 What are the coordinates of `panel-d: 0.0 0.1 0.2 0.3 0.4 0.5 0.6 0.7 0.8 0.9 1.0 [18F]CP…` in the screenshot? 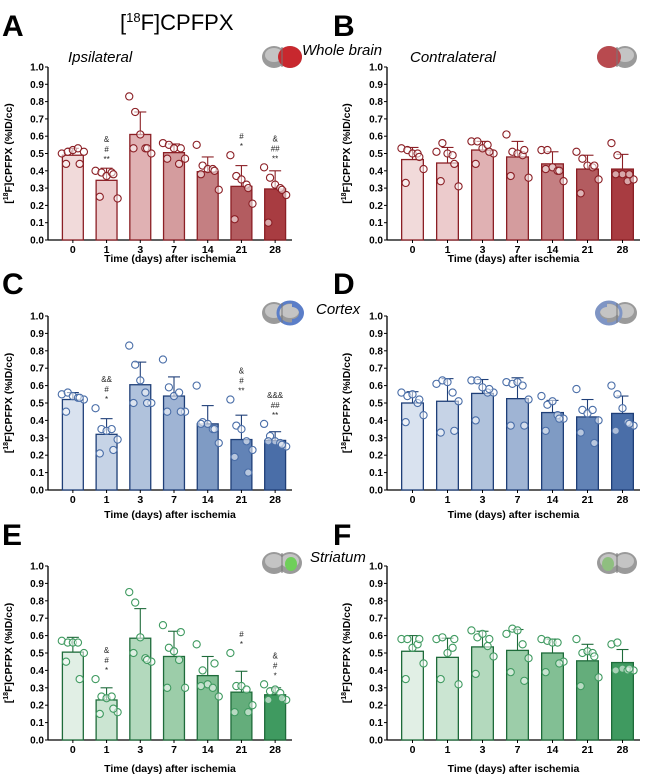 It's located at (490, 416).